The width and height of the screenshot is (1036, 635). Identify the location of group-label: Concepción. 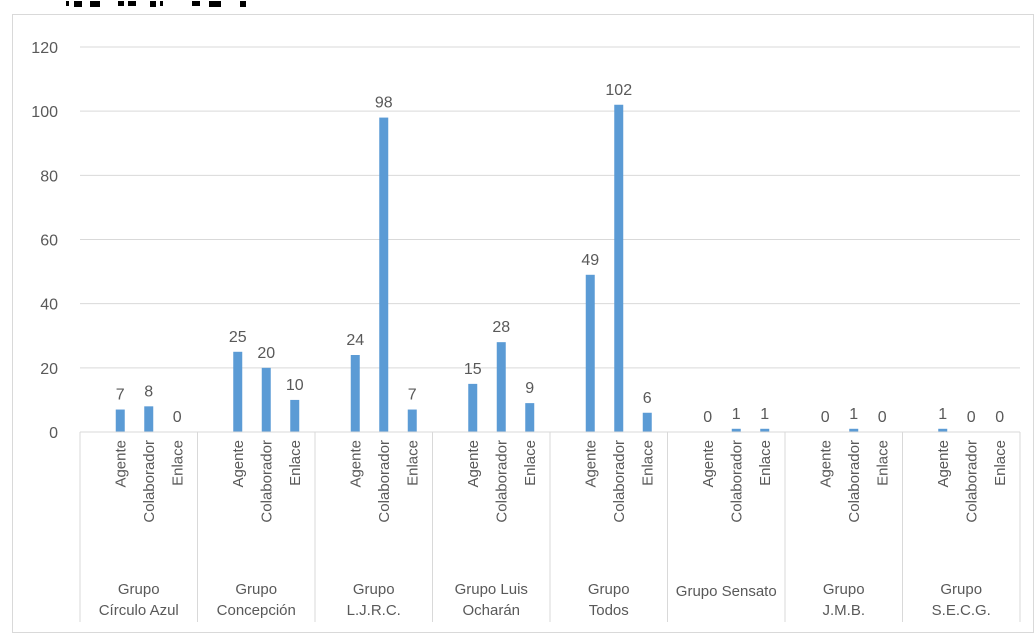
(256, 610).